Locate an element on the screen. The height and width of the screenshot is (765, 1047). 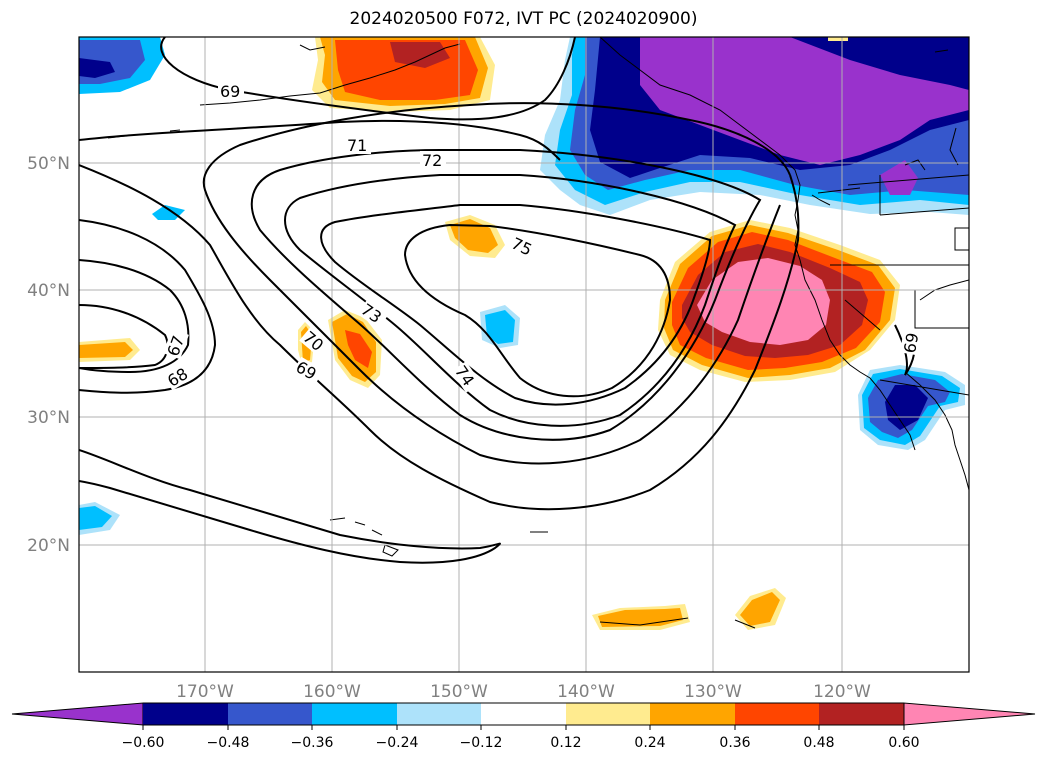
colorbar-tick: −0.36 is located at coordinates (312, 743).